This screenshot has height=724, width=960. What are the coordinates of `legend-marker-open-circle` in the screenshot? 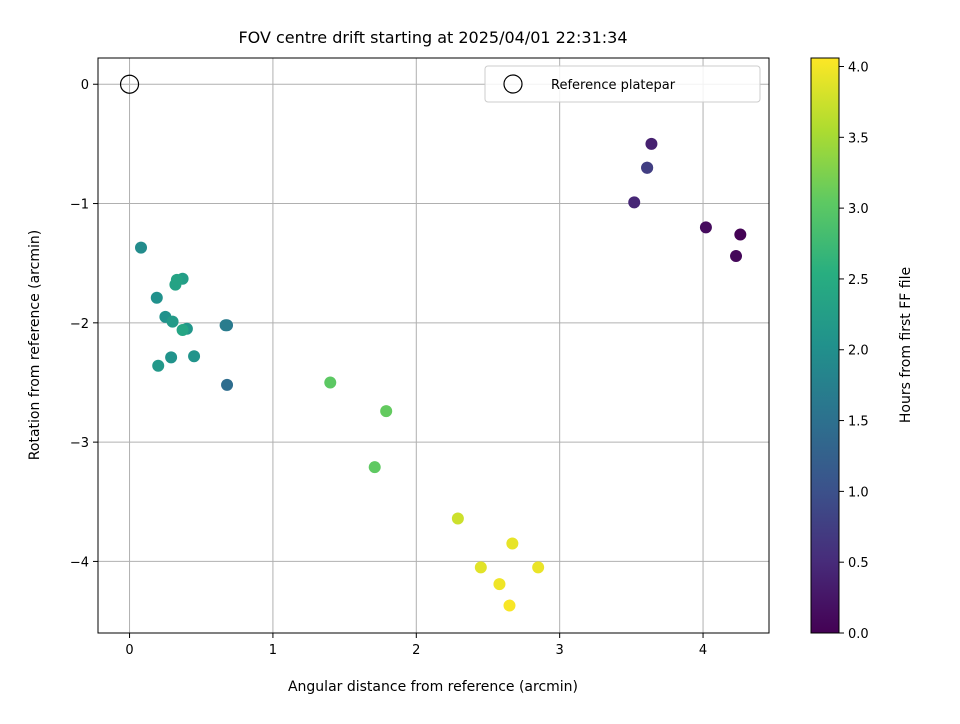 It's located at (513, 84).